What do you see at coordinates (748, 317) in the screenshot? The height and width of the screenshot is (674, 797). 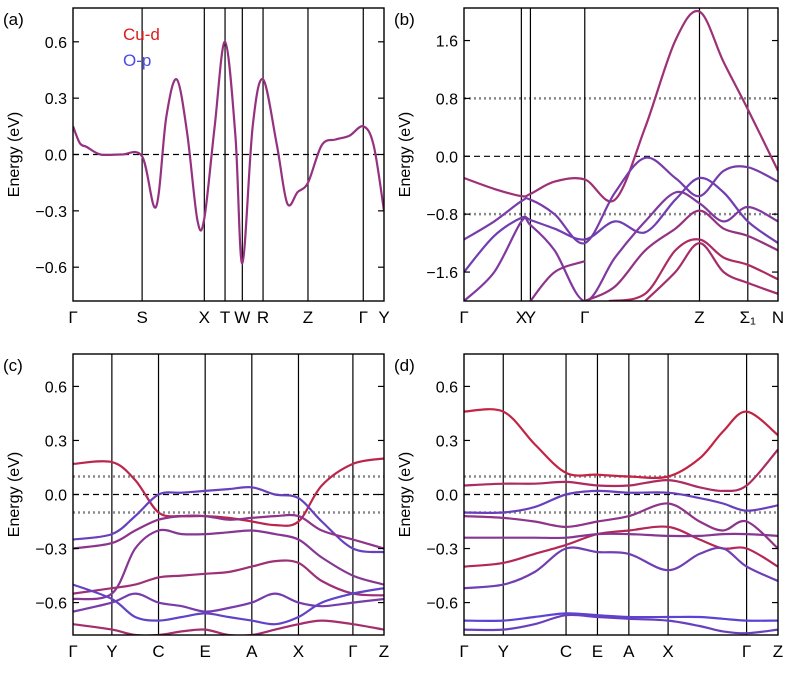 I see `kpoint-label: Σ₁` at bounding box center [748, 317].